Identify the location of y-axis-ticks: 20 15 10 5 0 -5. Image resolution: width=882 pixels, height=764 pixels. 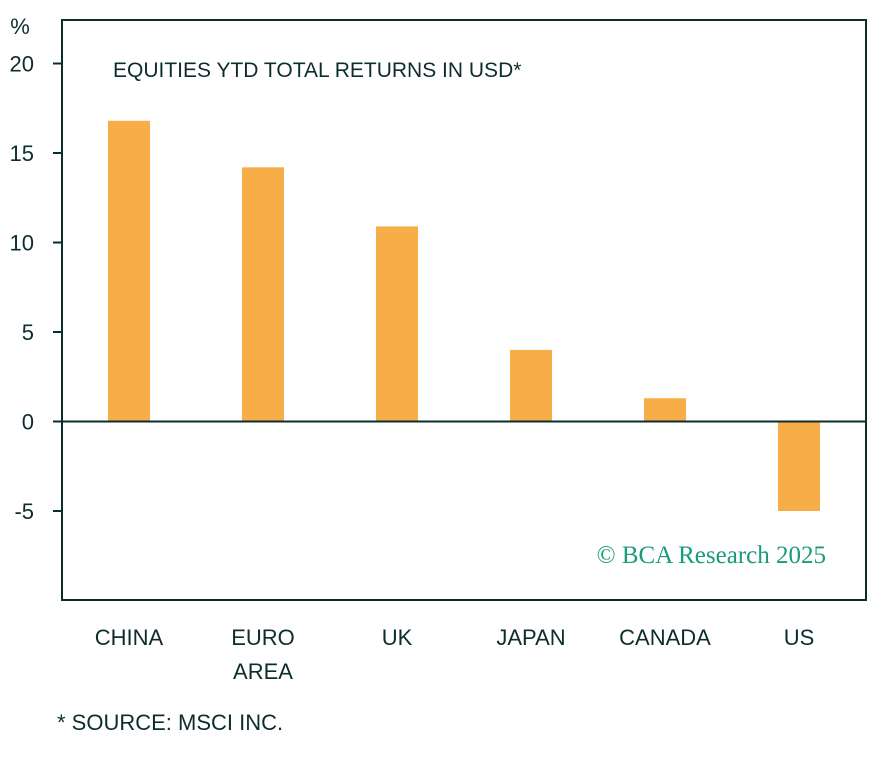
(36, 288).